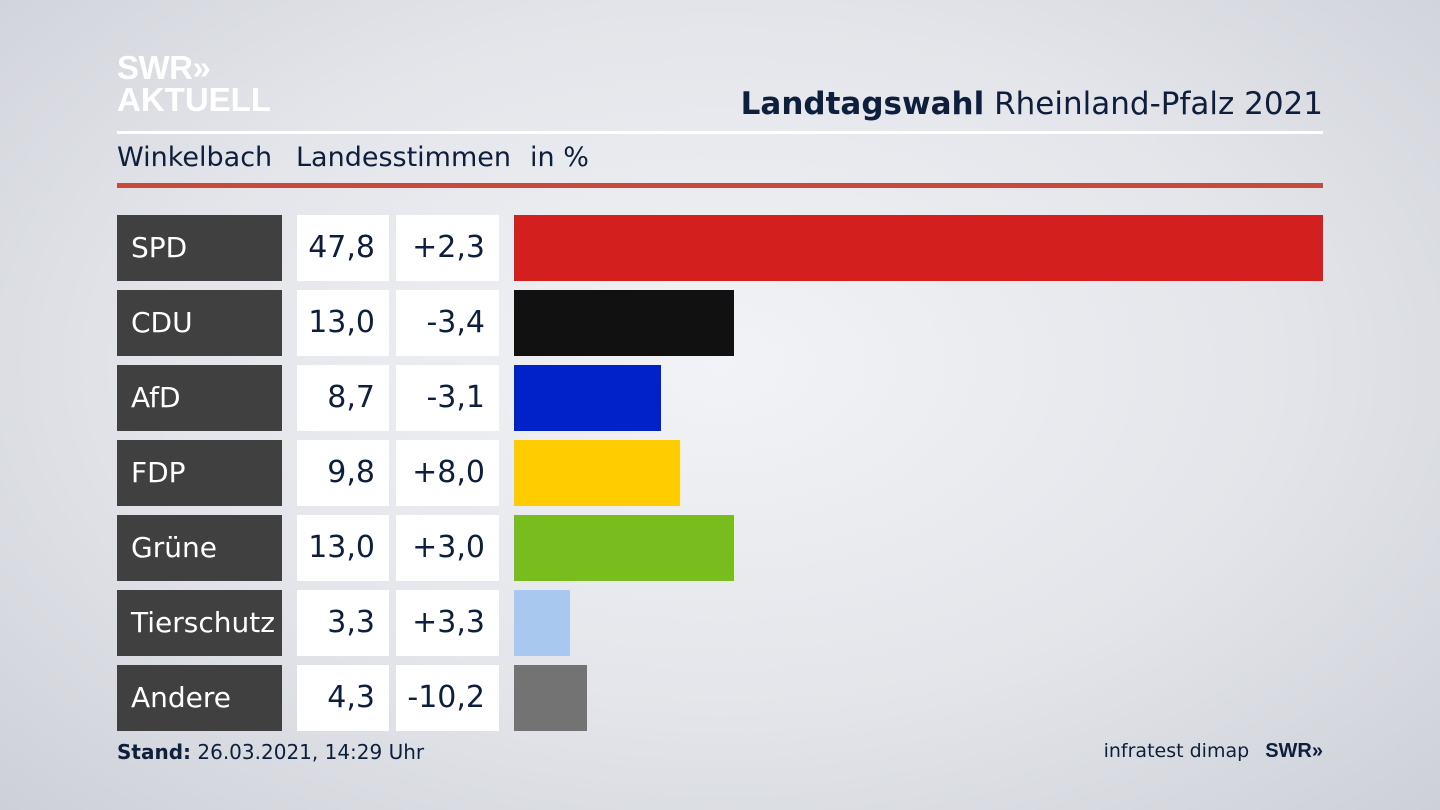 Image resolution: width=1440 pixels, height=810 pixels. I want to click on logo-line-2: AKTUELL, so click(194, 99).